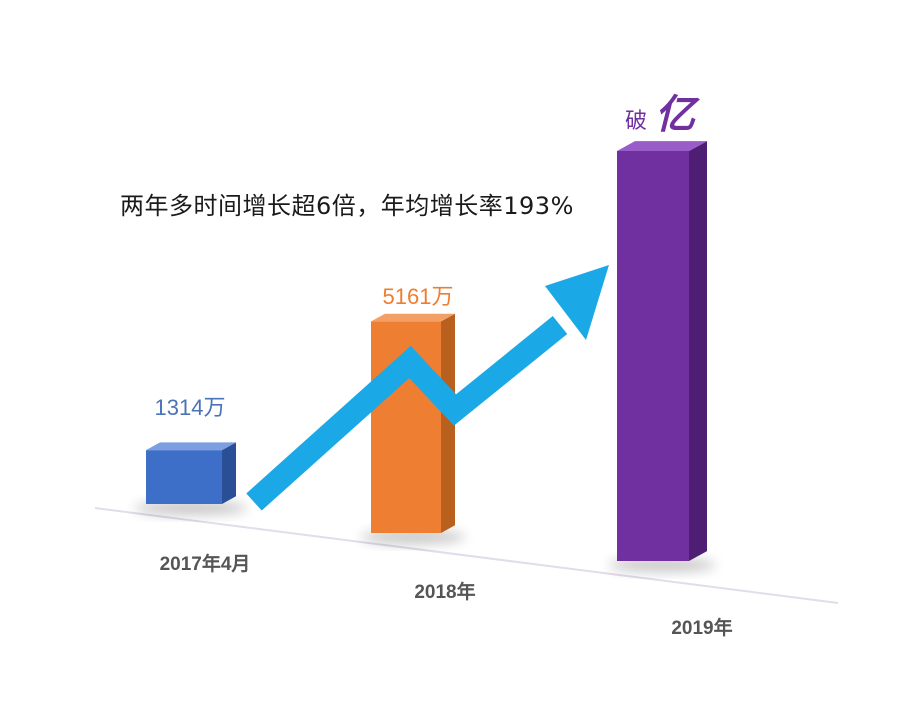  What do you see at coordinates (701, 627) in the screenshot?
I see `category-label-3: 2019年` at bounding box center [701, 627].